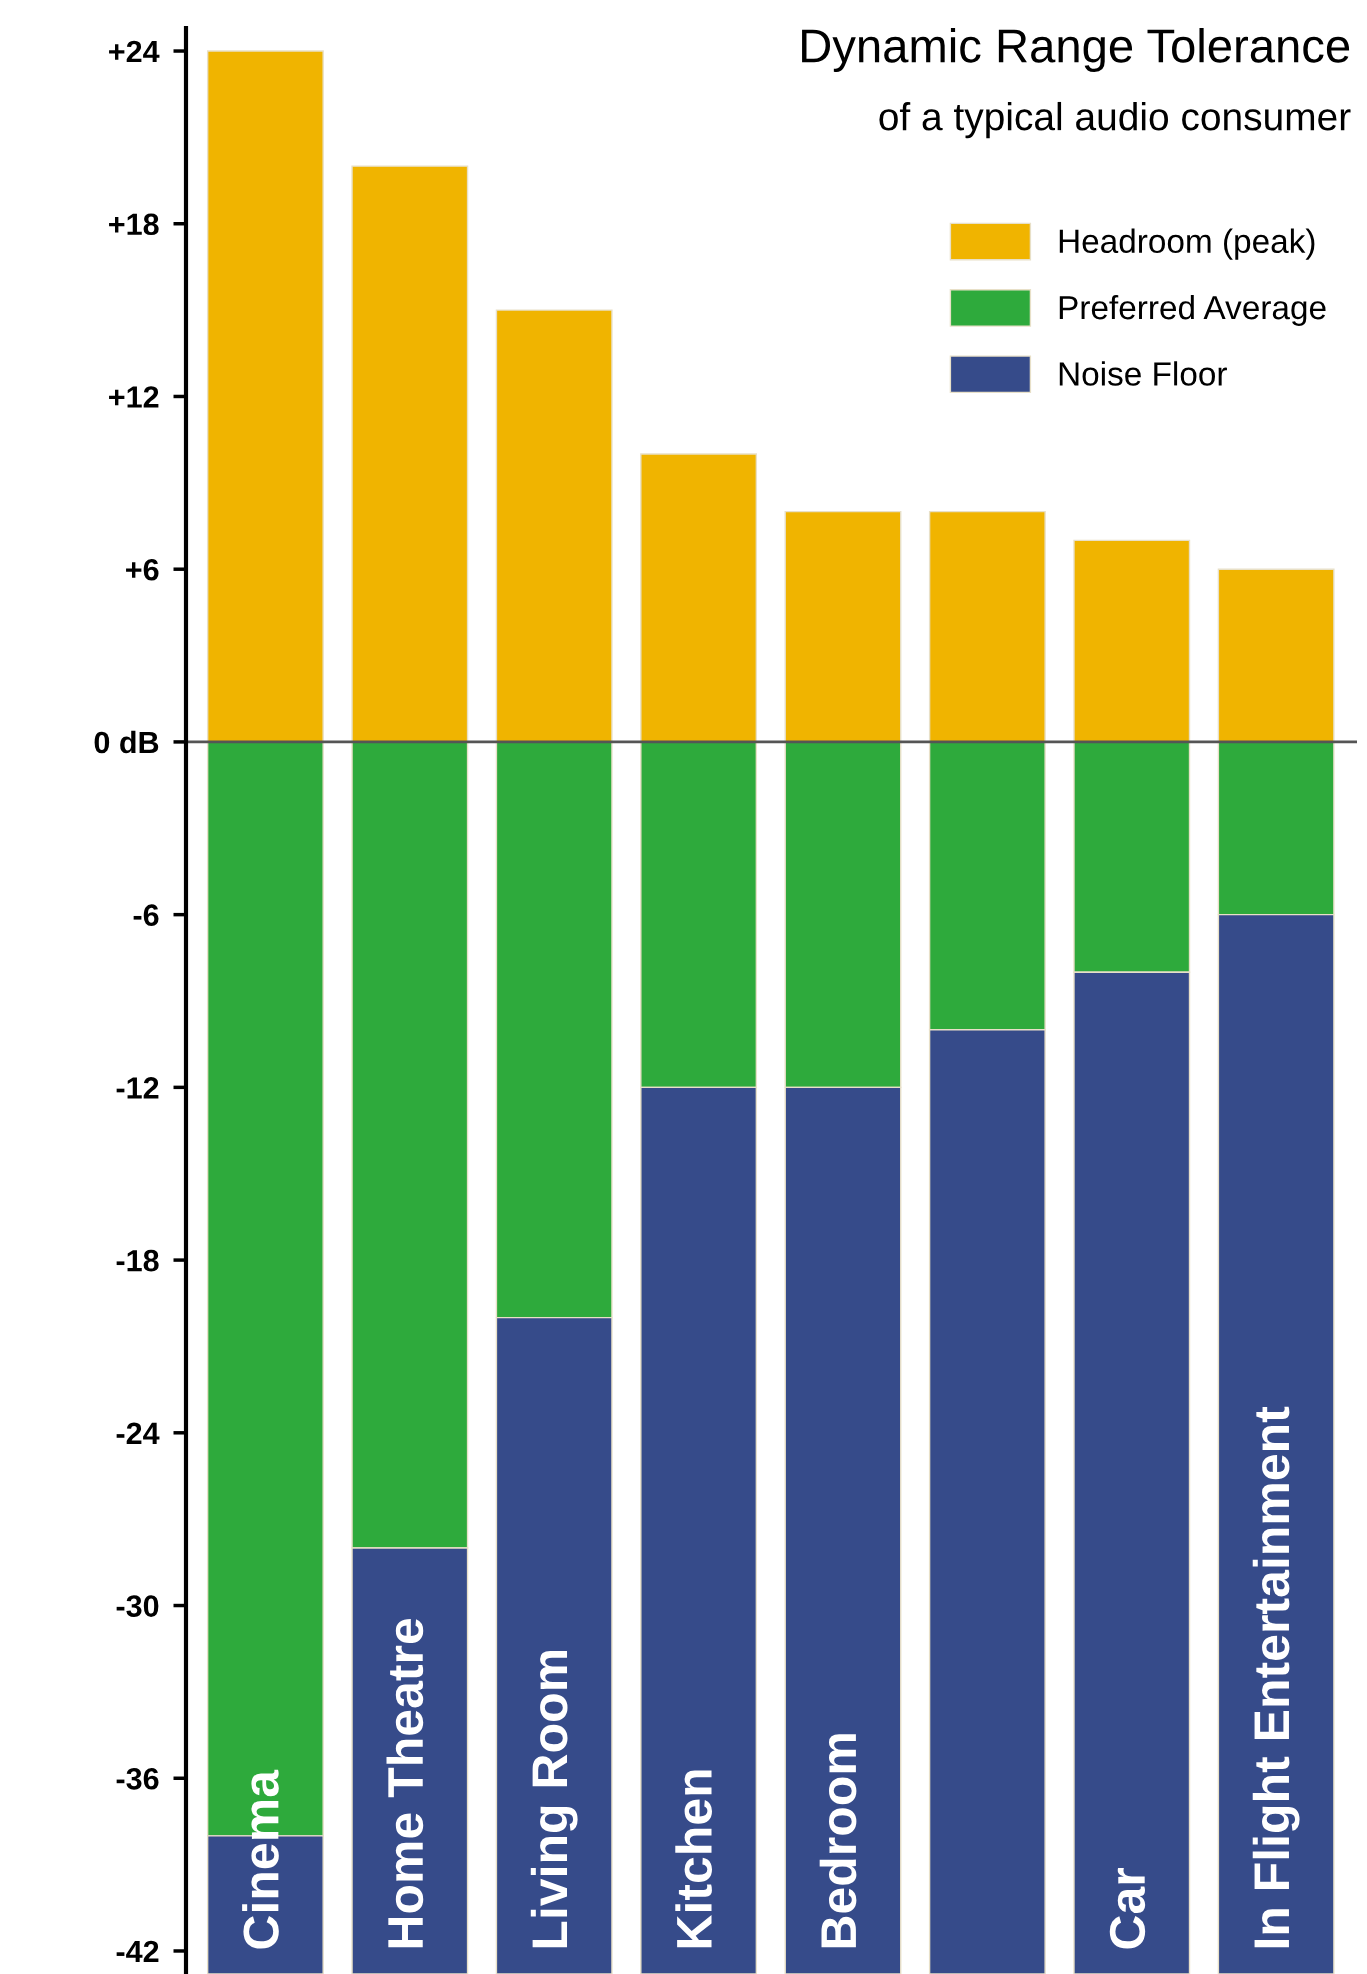 The height and width of the screenshot is (1974, 1367). I want to click on y-tick-label: +18, so click(134, 224).